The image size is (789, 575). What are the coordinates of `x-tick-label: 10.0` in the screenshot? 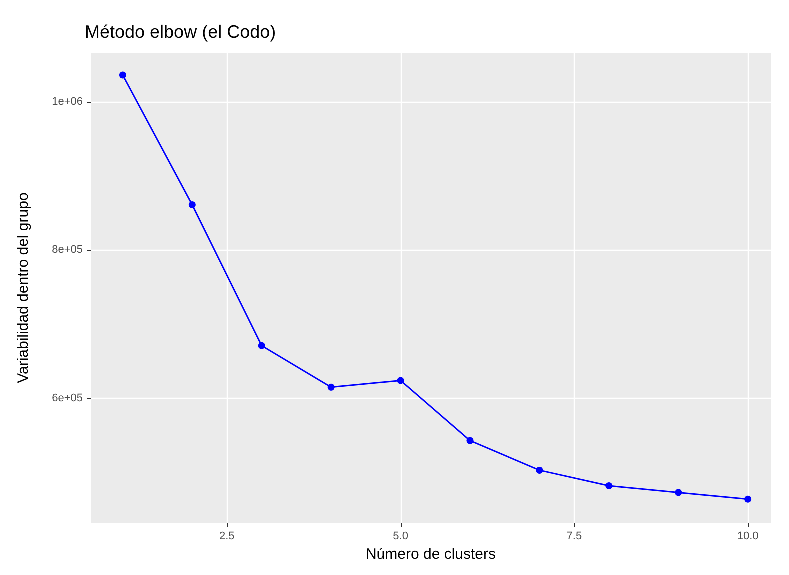 It's located at (748, 536).